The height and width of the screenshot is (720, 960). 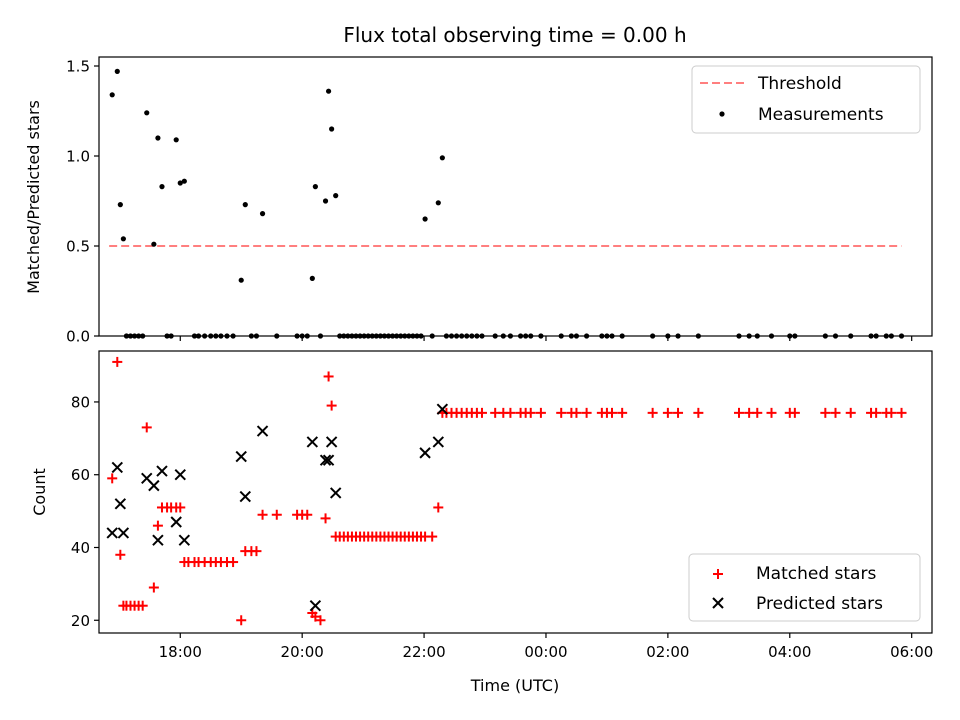 I want to click on legend-threshold-label: Threshold, so click(x=799, y=84).